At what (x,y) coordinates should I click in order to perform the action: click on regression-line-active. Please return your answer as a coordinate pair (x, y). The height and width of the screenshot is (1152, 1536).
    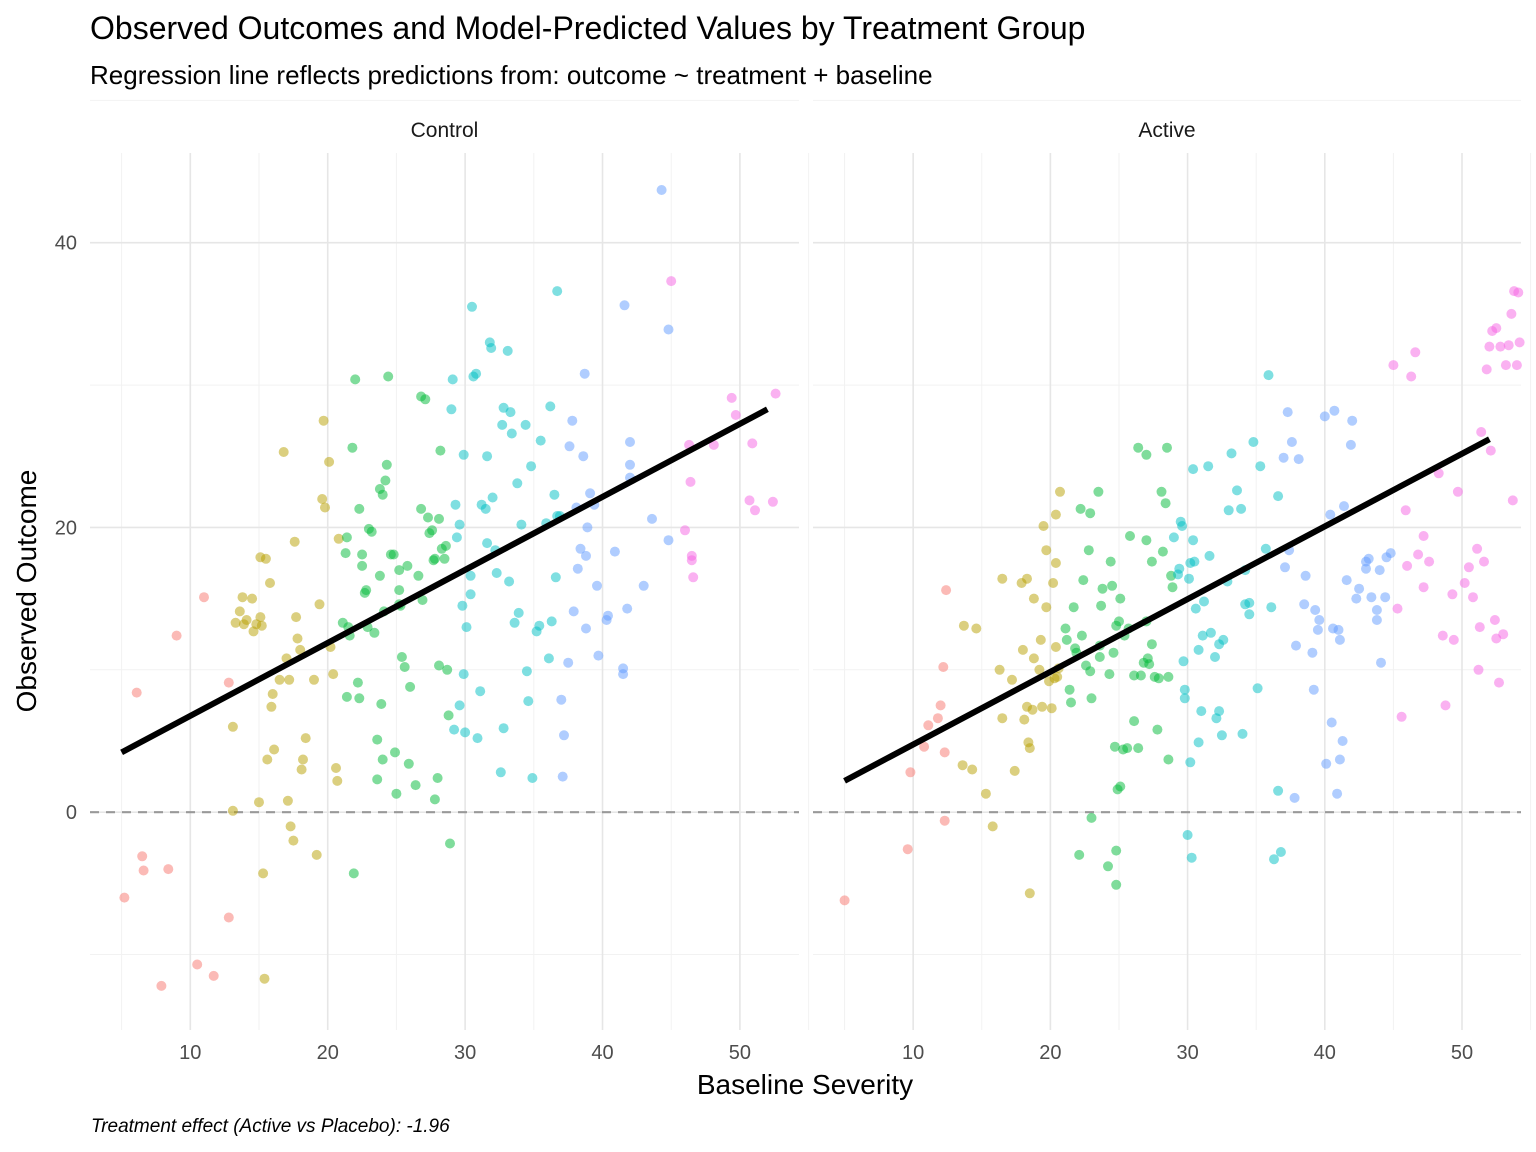
    Looking at the image, I should click on (1167, 610).